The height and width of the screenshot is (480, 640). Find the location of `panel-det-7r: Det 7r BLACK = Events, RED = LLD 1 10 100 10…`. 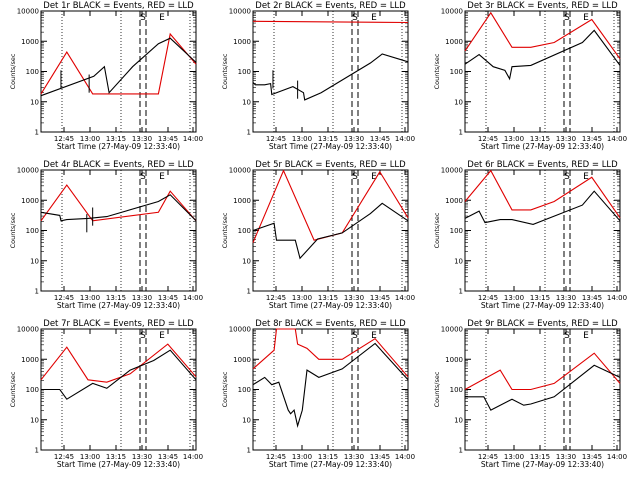

panel-det-7r: Det 7r BLACK = Events, RED = LLD 1 10 100 10… is located at coordinates (106, 394).